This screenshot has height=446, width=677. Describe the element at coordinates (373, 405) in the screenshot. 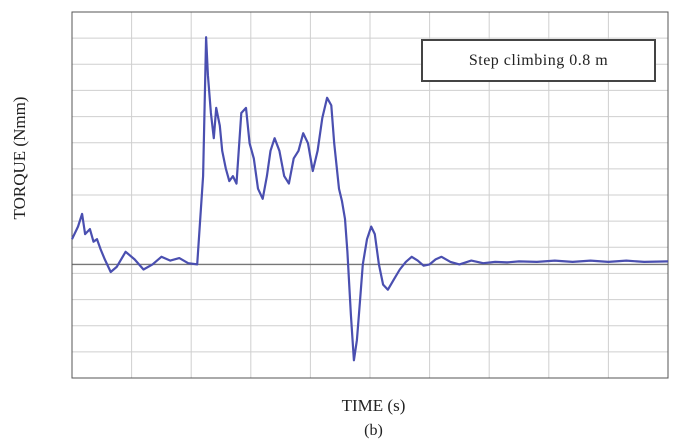

I see `x-axis-label: TIME (s)` at that location.